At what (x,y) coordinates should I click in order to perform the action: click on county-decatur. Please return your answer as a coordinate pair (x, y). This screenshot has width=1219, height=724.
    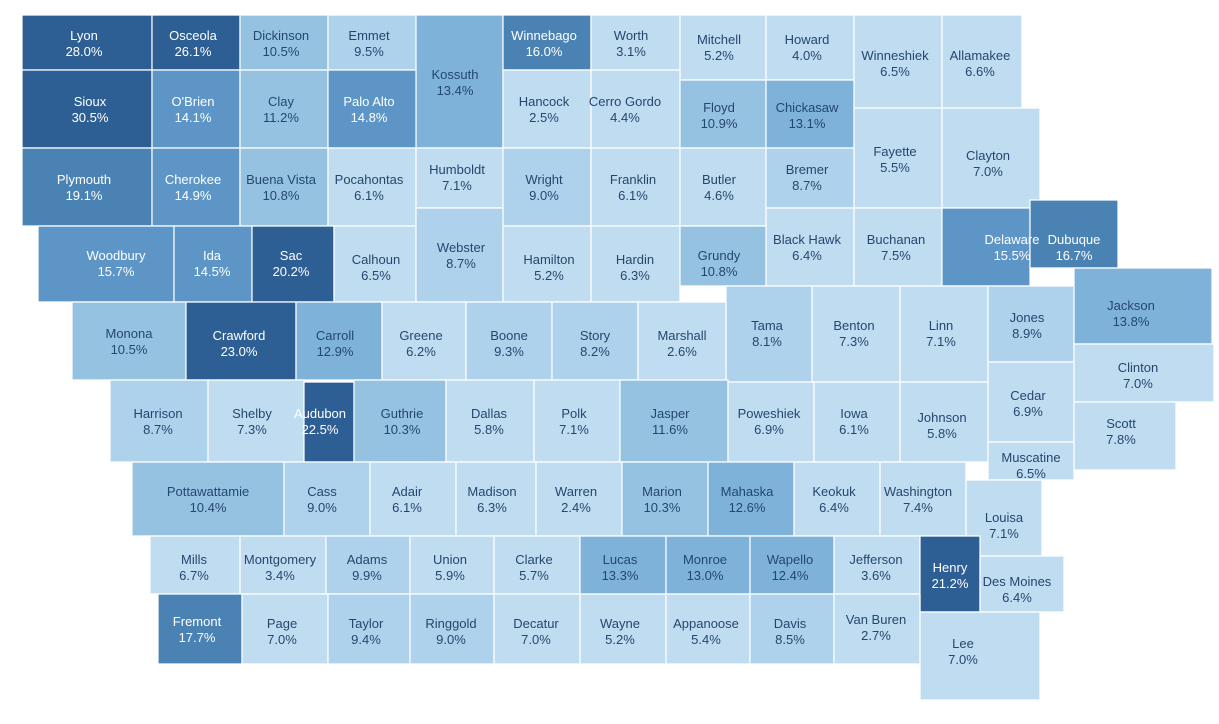
    Looking at the image, I should click on (537, 629).